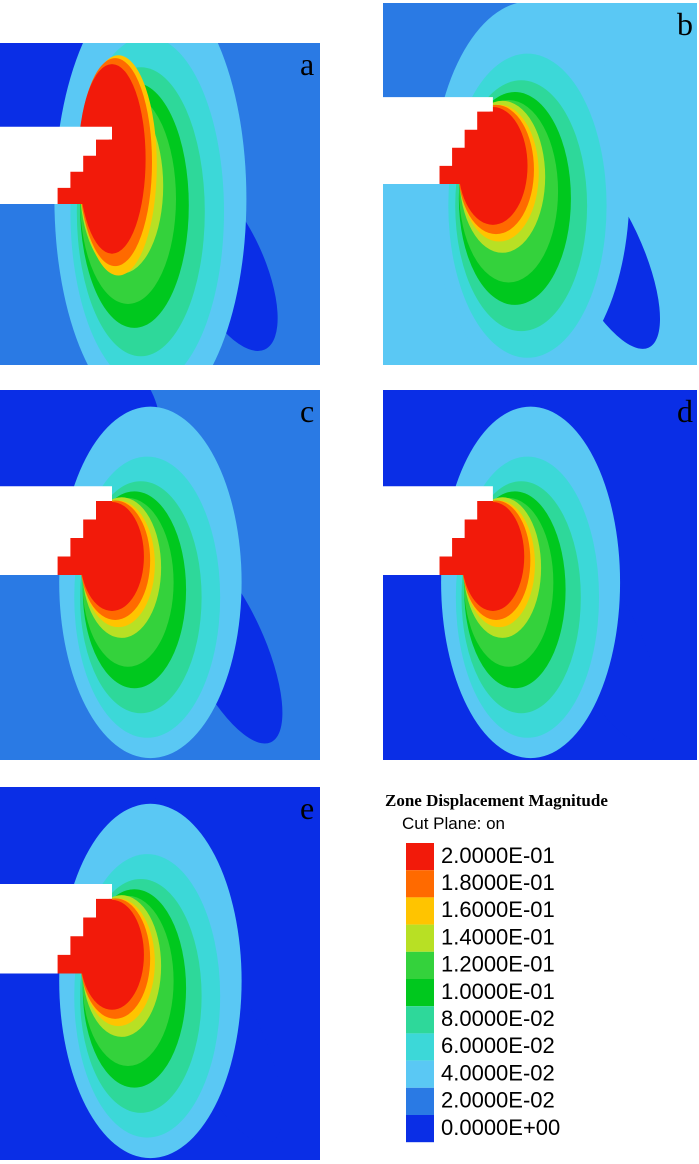 The width and height of the screenshot is (699, 1164). What do you see at coordinates (498, 991) in the screenshot?
I see `legend-label: 1.0000E-01` at bounding box center [498, 991].